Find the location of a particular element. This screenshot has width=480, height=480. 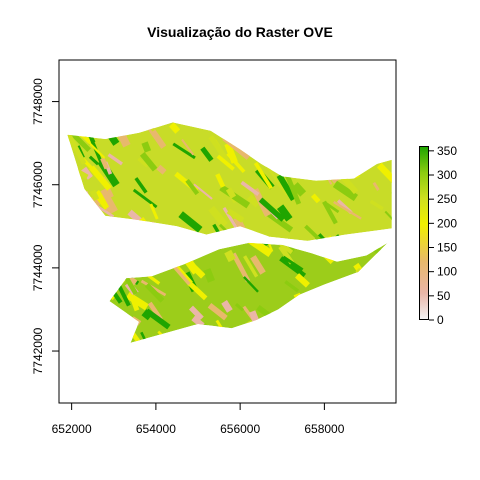

x-tick-label: 656000 is located at coordinates (240, 429).